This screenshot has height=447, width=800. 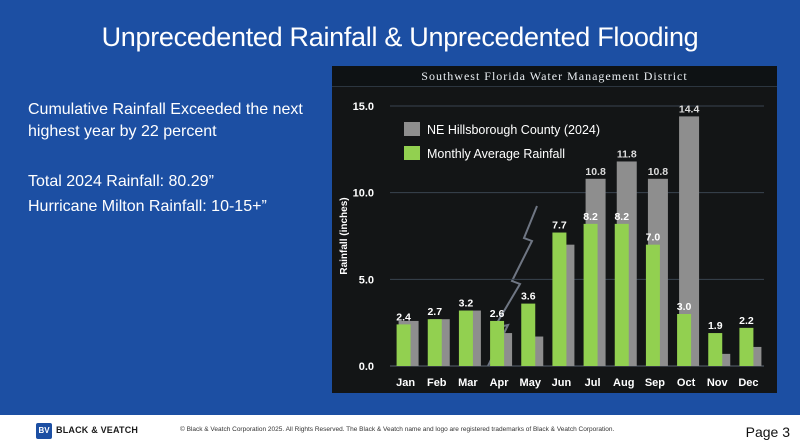 I want to click on x-tick-label: Oct, so click(x=686, y=383).